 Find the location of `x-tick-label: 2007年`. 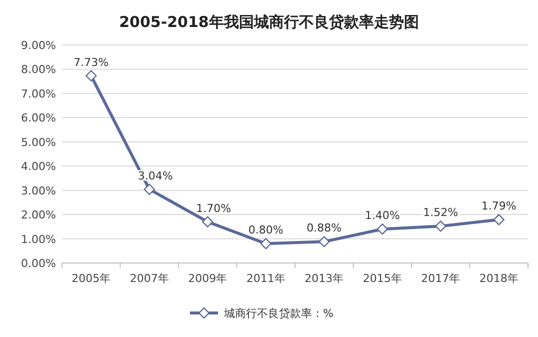

x-tick-label: 2007年 is located at coordinates (149, 278).